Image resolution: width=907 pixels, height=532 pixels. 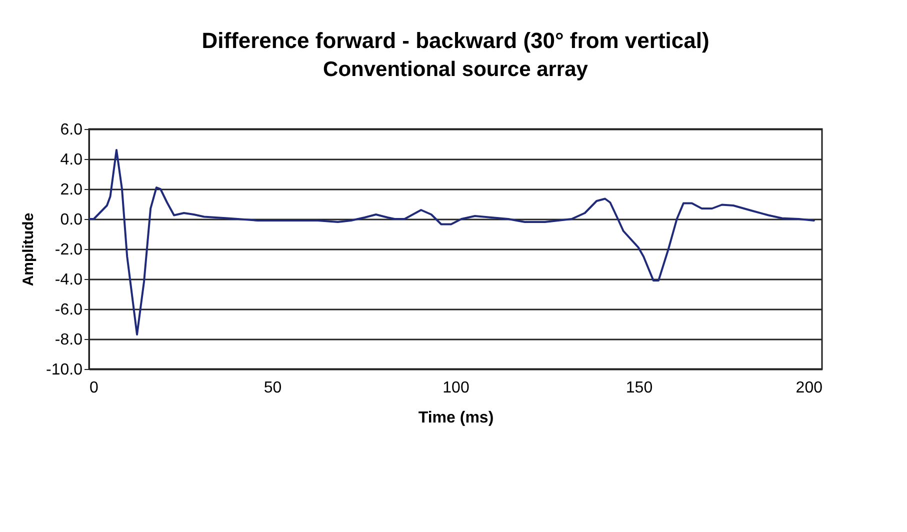 What do you see at coordinates (94, 388) in the screenshot?
I see `x-tick-label: 0` at bounding box center [94, 388].